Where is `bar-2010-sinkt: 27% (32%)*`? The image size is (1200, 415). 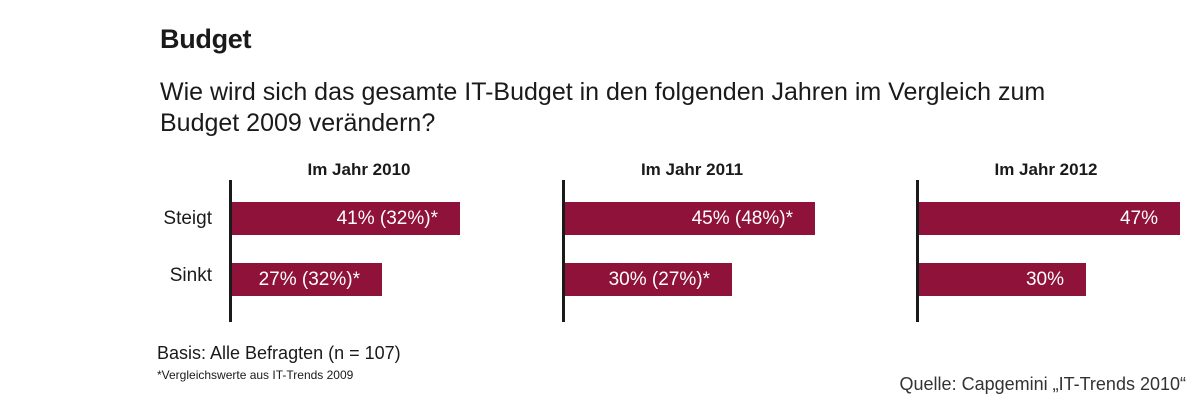
bar-2010-sinkt: 27% (32%)* is located at coordinates (307, 279).